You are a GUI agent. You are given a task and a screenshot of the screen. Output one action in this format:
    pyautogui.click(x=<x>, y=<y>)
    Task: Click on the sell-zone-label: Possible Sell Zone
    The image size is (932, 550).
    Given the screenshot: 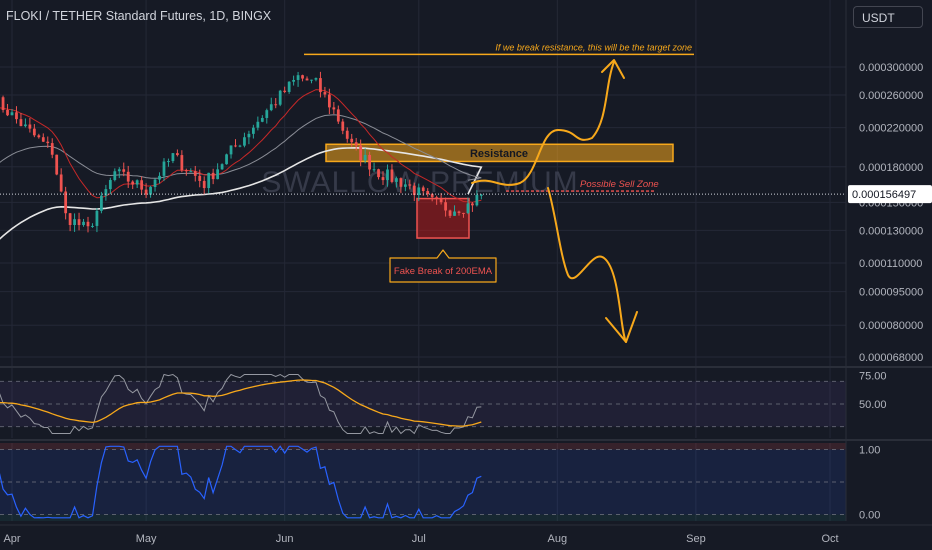 What is the action you would take?
    pyautogui.click(x=619, y=184)
    